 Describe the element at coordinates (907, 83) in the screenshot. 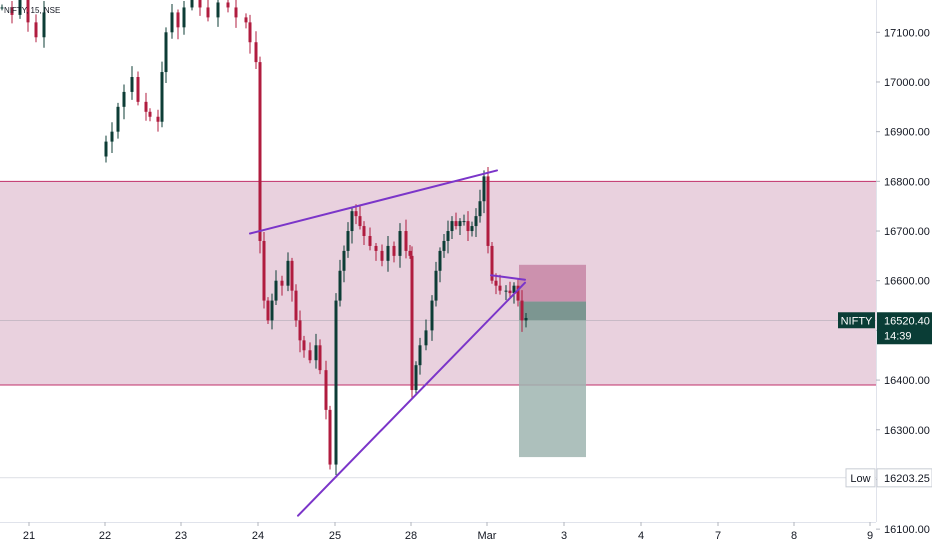

I see `price-tick-label: 17000.00` at that location.